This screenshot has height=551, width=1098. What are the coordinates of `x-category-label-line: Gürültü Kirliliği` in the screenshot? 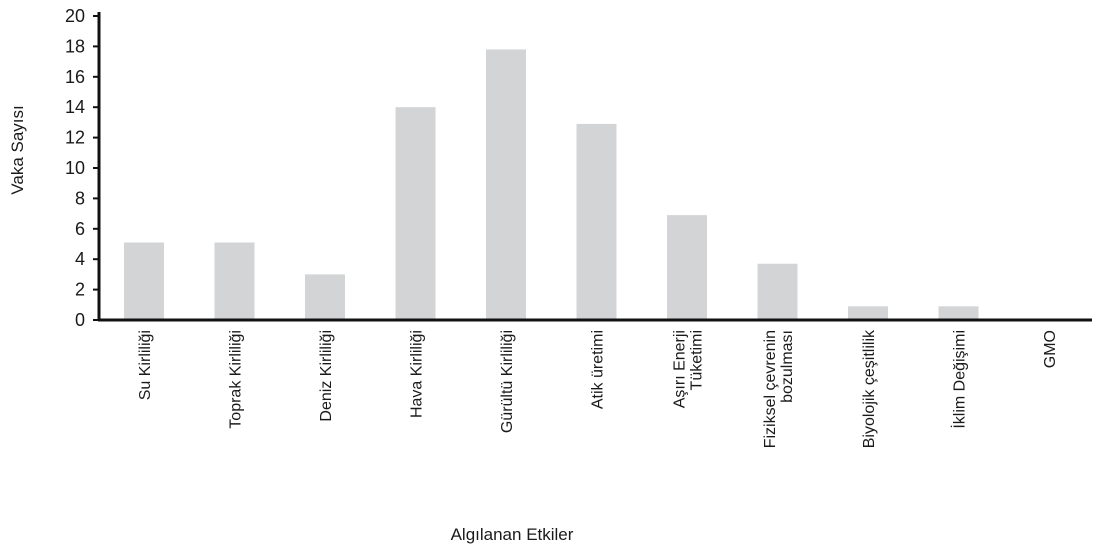 It's located at (507, 381).